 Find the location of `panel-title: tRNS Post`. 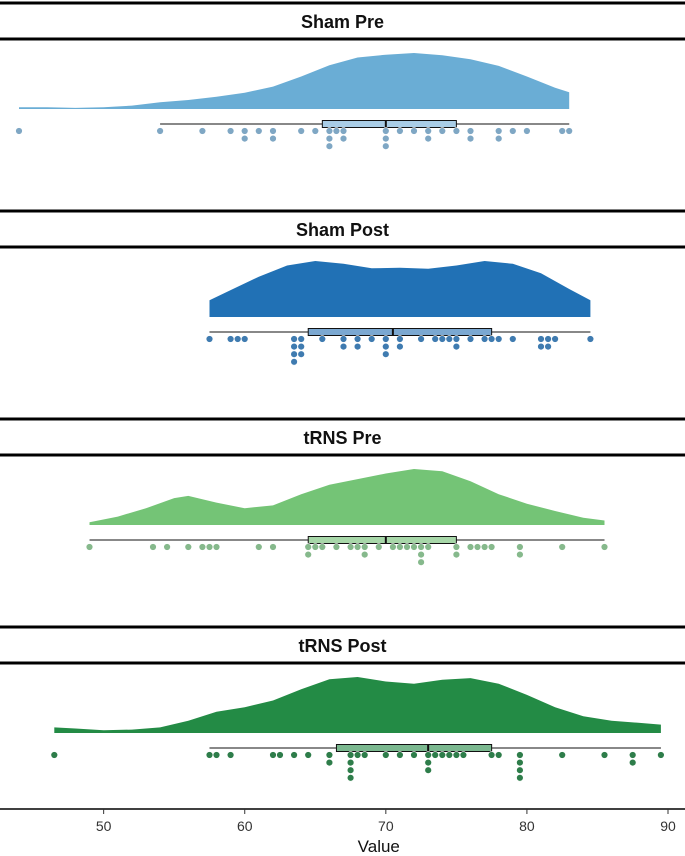

panel-title: tRNS Post is located at coordinates (342, 646).